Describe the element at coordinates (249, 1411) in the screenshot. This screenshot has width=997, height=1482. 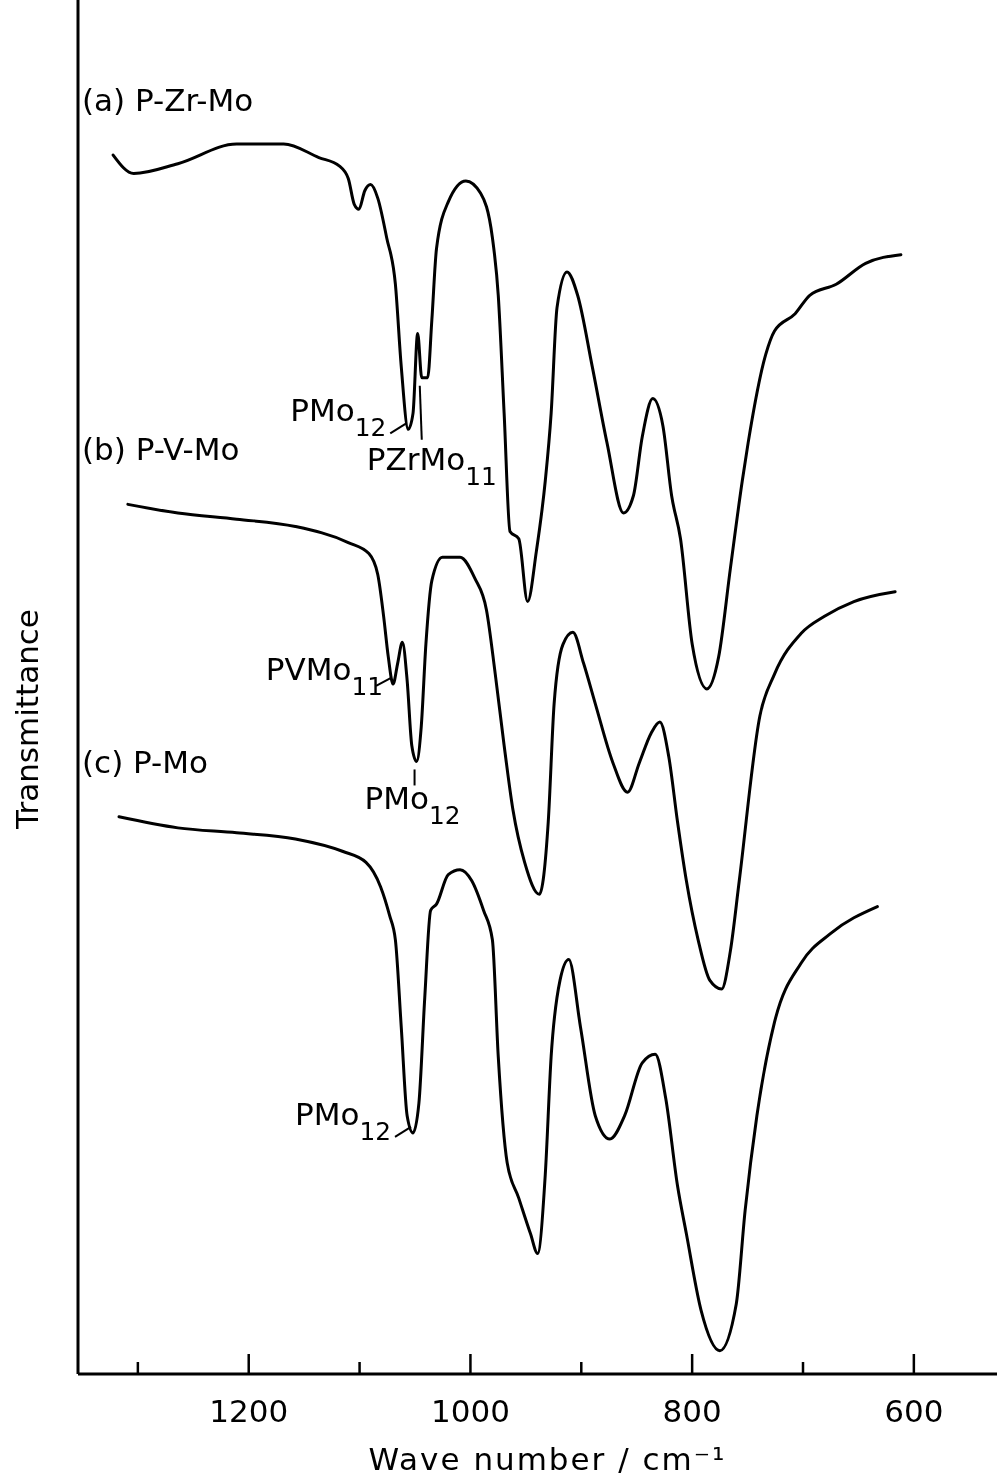
I see `x-tick-label: 1200` at that location.